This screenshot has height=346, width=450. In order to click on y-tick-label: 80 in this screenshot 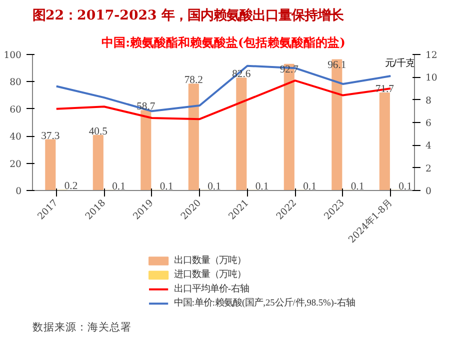, I will do `click(16, 82)`.